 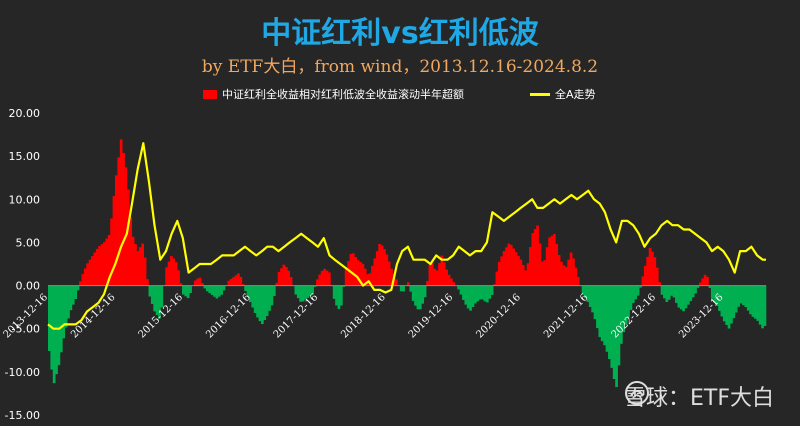 I want to click on y-tick-label: 15.00, so click(x=25, y=156).